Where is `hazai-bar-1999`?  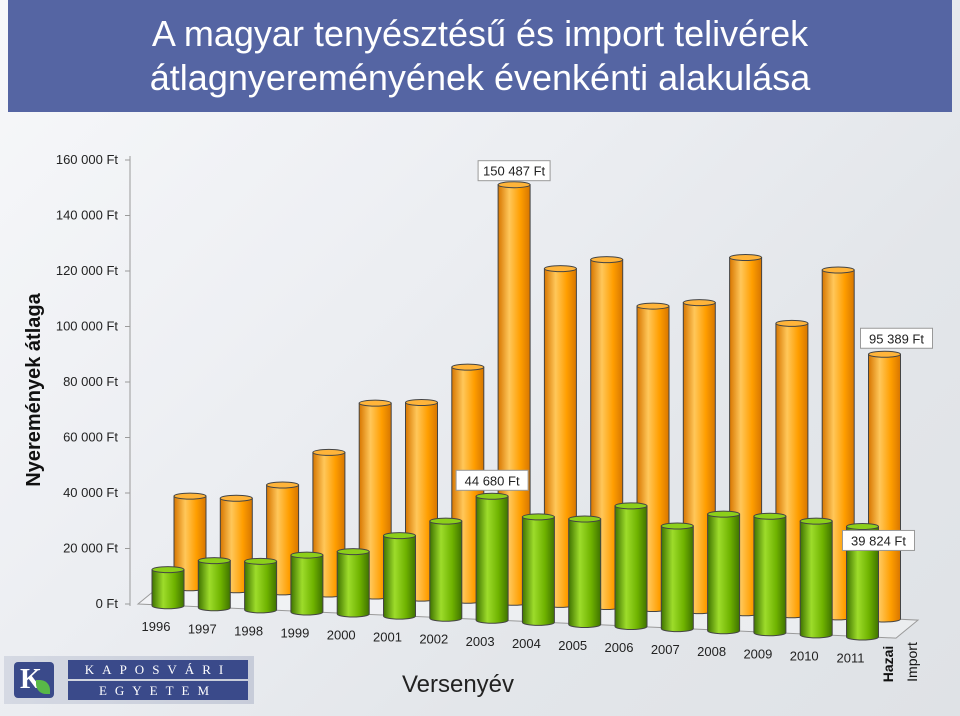 hazai-bar-1999 is located at coordinates (307, 583).